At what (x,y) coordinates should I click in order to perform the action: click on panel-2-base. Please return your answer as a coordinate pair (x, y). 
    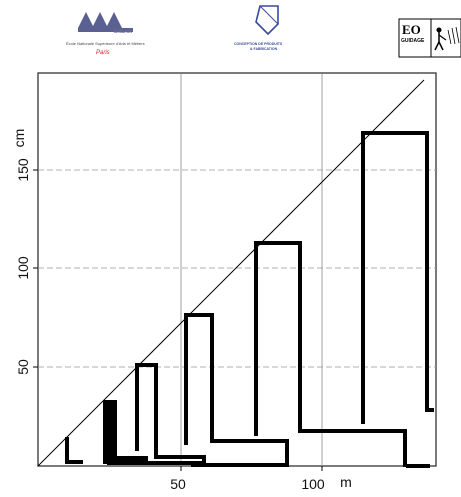
    Looking at the image, I should click on (125, 460).